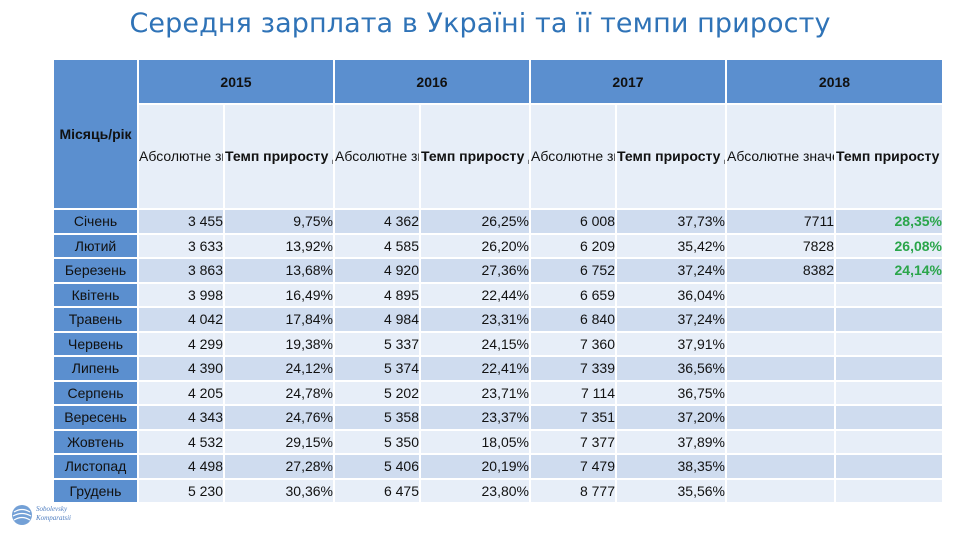  Describe the element at coordinates (475, 294) in the screenshot. I see `growth-rate-cell: 22,44%` at that location.